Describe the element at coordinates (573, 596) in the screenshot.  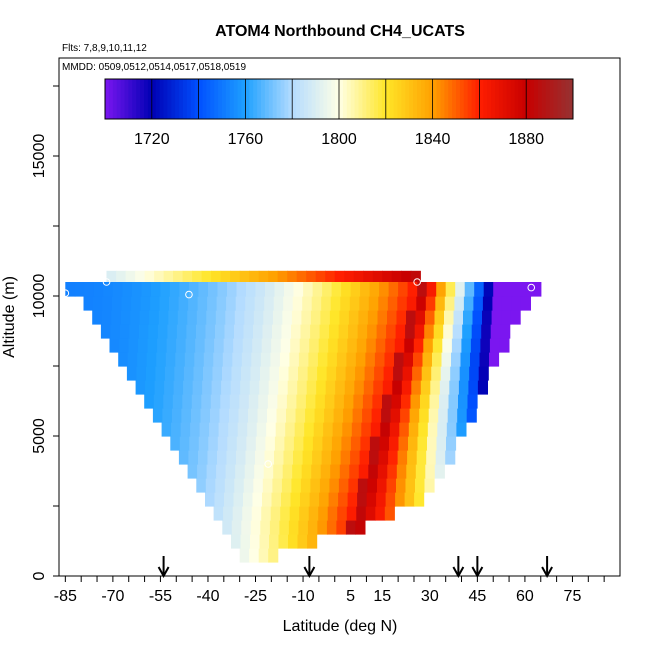
I see `x-tick-label: 75` at that location.